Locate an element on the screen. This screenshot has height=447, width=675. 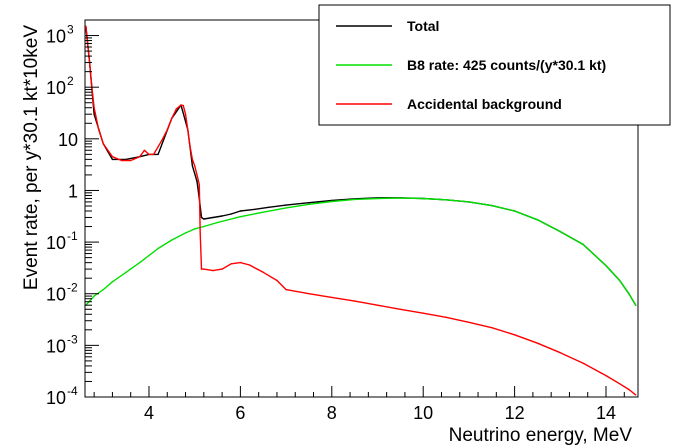
x-tick-label: 8 is located at coordinates (332, 413).